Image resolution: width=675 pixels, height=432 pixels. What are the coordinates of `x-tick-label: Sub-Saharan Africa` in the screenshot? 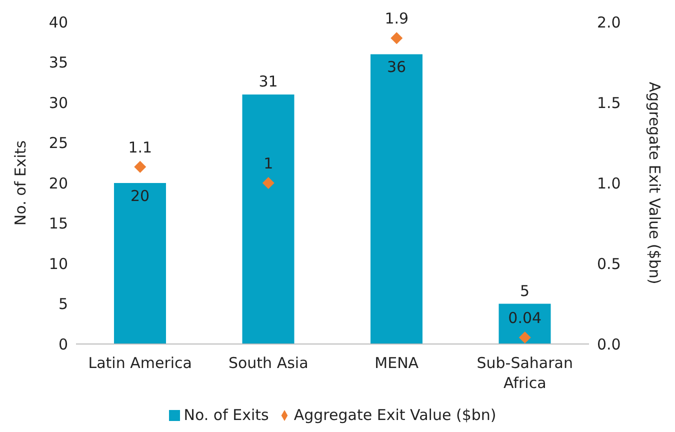 It's located at (524, 373).